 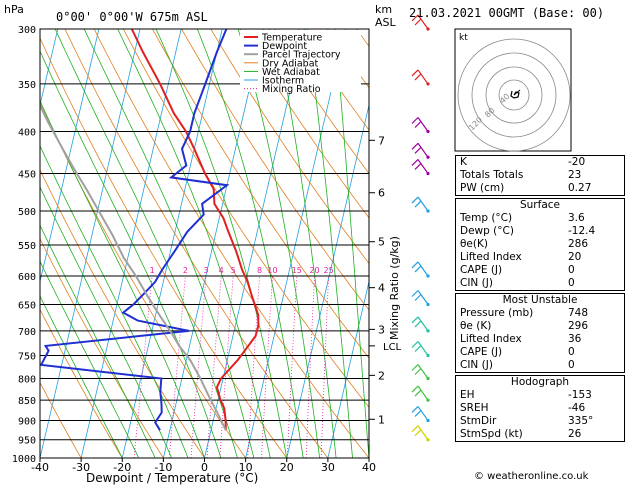 What do you see at coordinates (497, 313) in the screenshot?
I see `mu-label: Pressure (mb)` at bounding box center [497, 313].